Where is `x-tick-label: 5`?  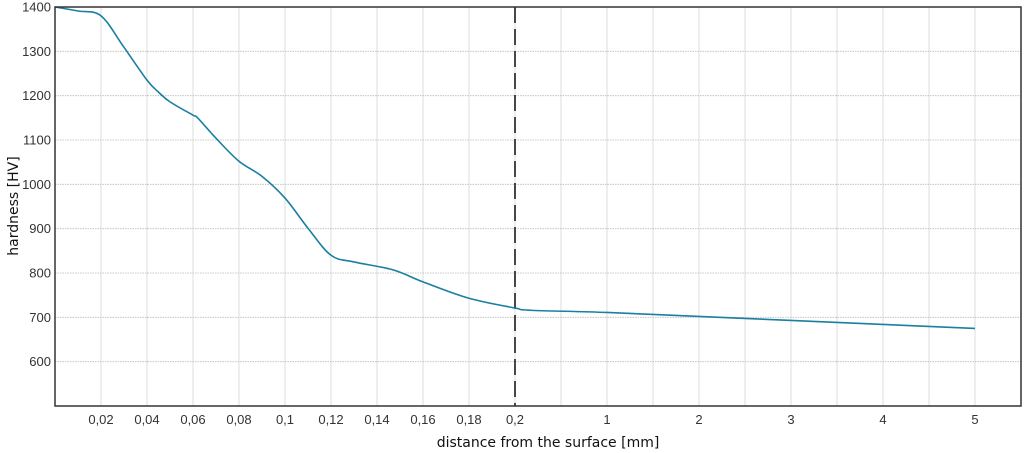
x-tick-label: 5 is located at coordinates (974, 419).